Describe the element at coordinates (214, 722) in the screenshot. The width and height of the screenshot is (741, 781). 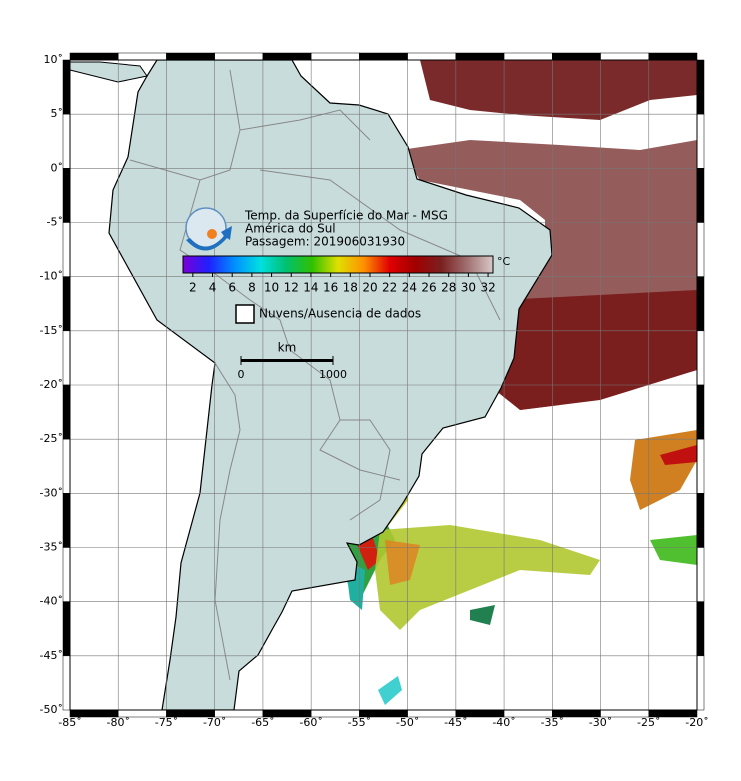
I see `x-tick-label: -70˚` at that location.